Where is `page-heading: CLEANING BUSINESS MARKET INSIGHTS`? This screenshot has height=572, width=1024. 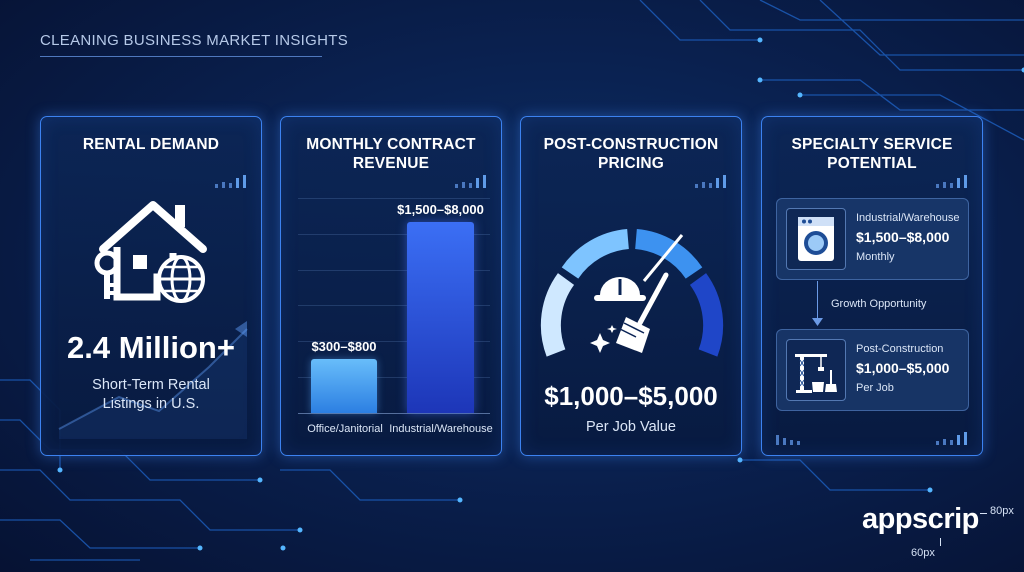
page-heading: CLEANING BUSINESS MARKET INSIGHTS is located at coordinates (194, 40).